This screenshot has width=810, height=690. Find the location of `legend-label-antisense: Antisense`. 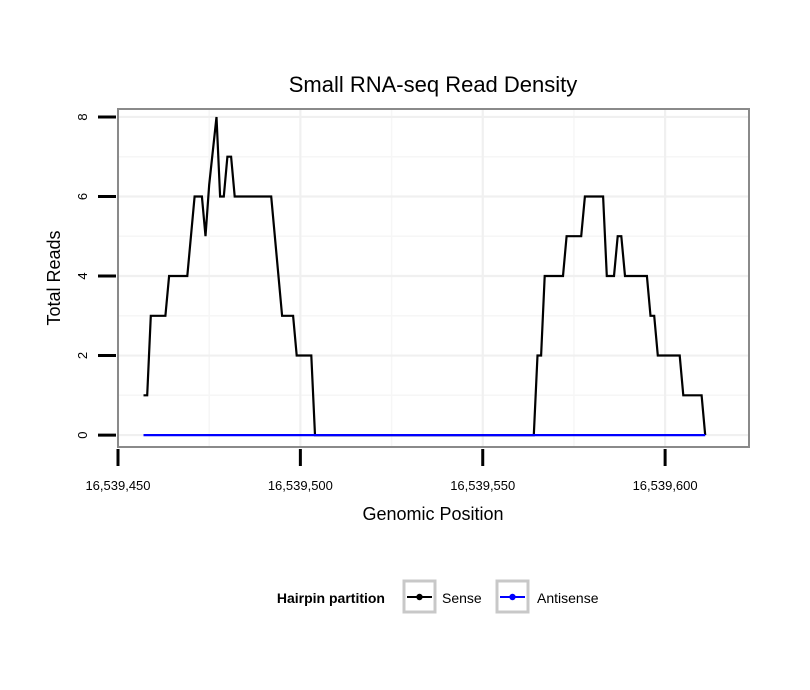

legend-label-antisense: Antisense is located at coordinates (568, 598).